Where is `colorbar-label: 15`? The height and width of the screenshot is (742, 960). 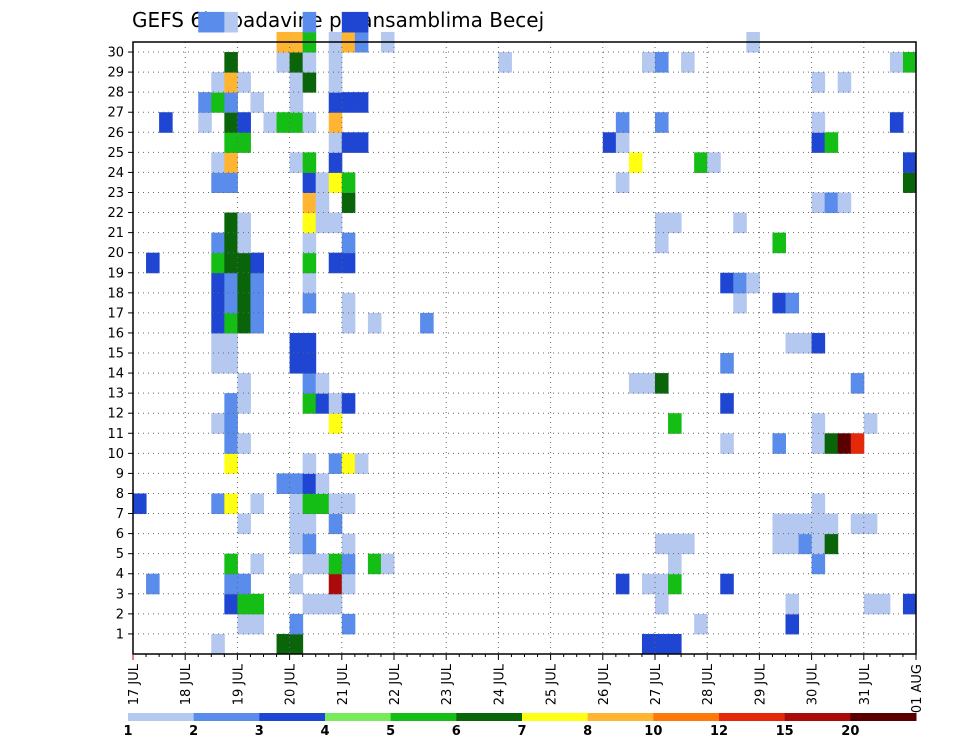 colorbar-label: 15 is located at coordinates (785, 731).